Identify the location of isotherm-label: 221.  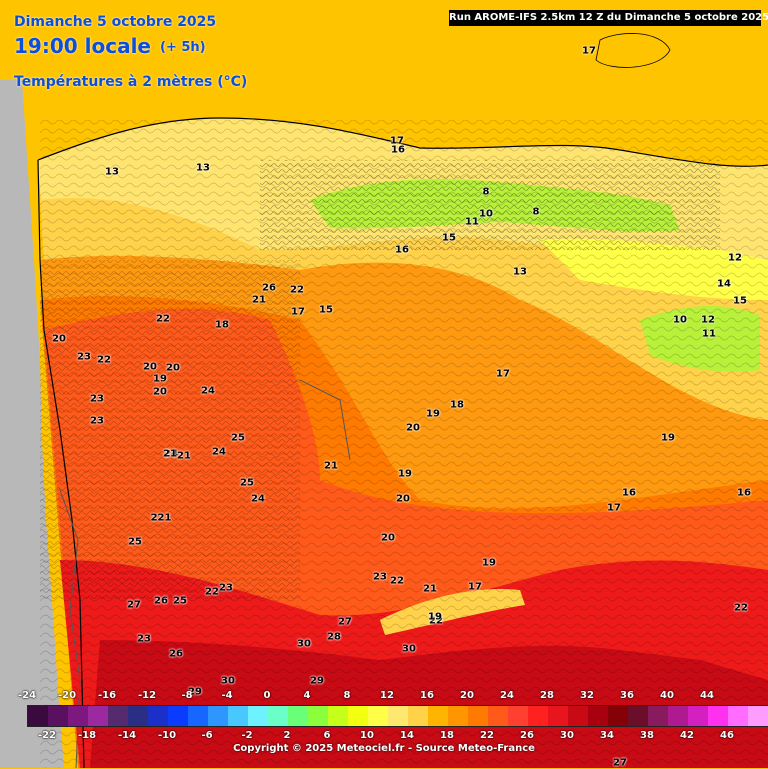
(161, 518).